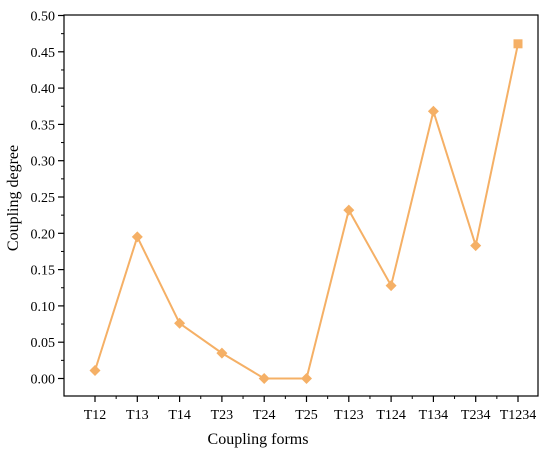 This screenshot has height=454, width=550. I want to click on y-tick-label: 0.05, so click(43, 343).